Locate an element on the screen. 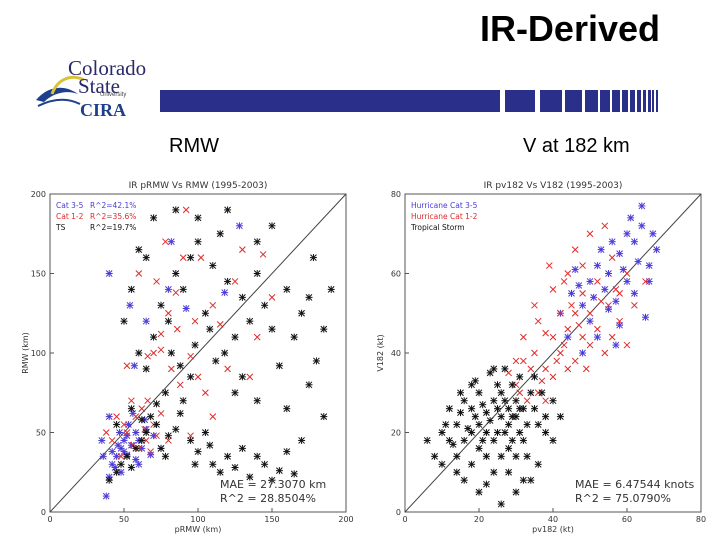 This screenshot has width=720, height=540. y-axis-label: RMW (km) is located at coordinates (25, 353).